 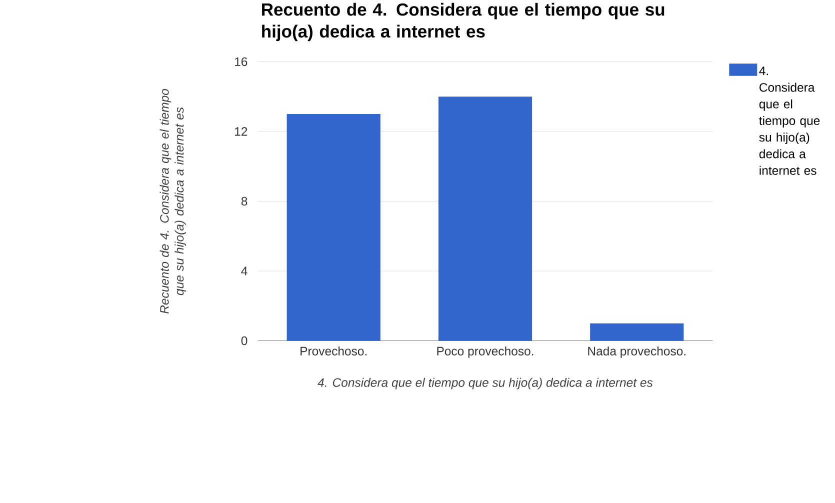 I want to click on y-tick-label: 4, so click(x=244, y=271).